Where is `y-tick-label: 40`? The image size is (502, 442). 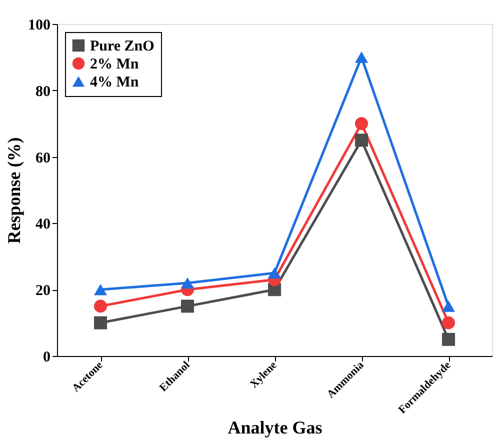 y-tick-label: 40 is located at coordinates (43, 224).